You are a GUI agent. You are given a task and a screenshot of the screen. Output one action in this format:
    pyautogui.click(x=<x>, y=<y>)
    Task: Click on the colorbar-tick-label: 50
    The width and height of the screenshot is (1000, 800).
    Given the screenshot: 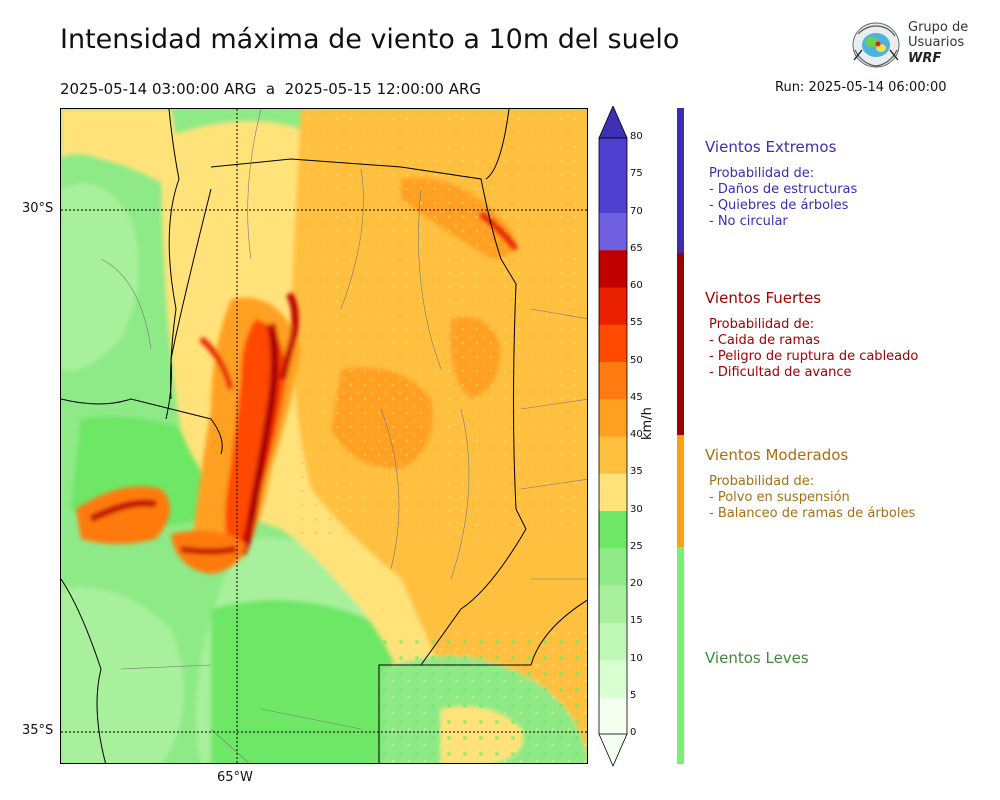 What is the action you would take?
    pyautogui.click(x=636, y=360)
    